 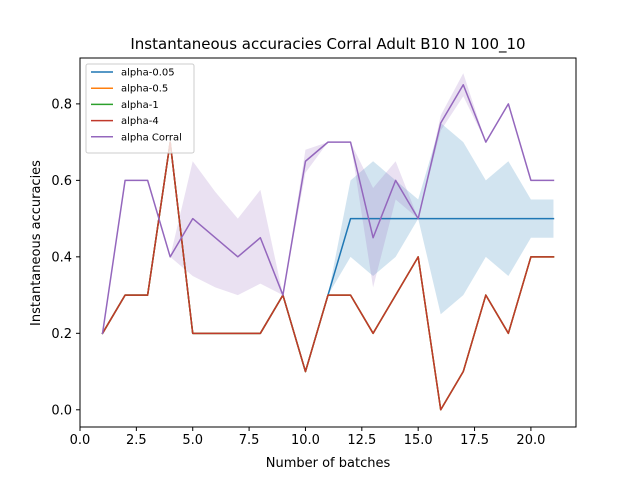 I want to click on y-tick-label: 0.8, so click(x=61, y=104).